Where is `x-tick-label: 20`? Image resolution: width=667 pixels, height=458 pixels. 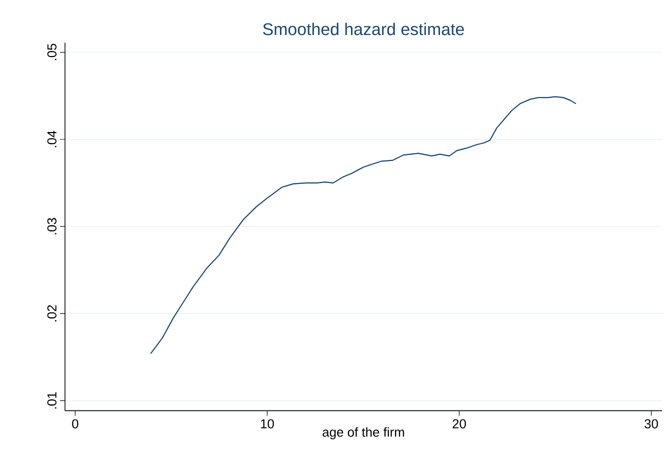 x-tick-label: 20 is located at coordinates (459, 423).